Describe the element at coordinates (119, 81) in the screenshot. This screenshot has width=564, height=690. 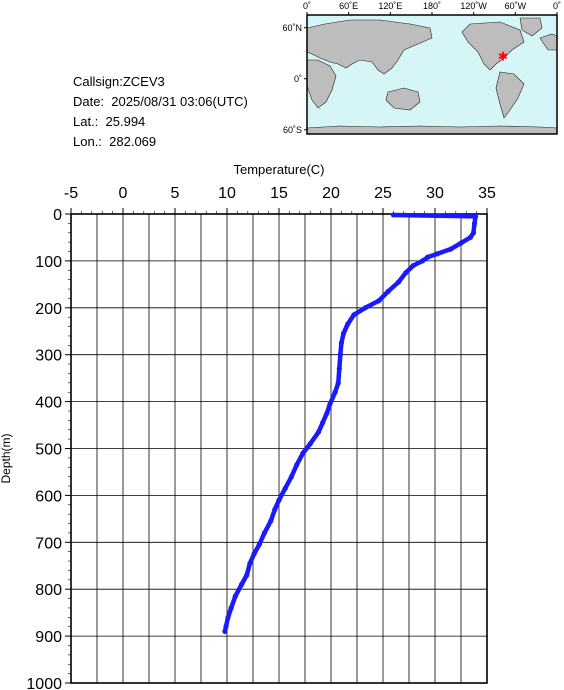
I see `callsign-text: Callsign:ZCEV3` at that location.